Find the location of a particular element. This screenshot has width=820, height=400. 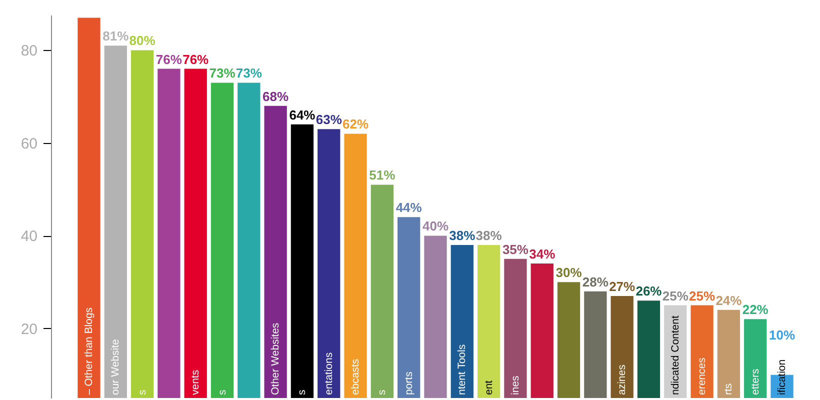

data-label: 24% is located at coordinates (729, 300).